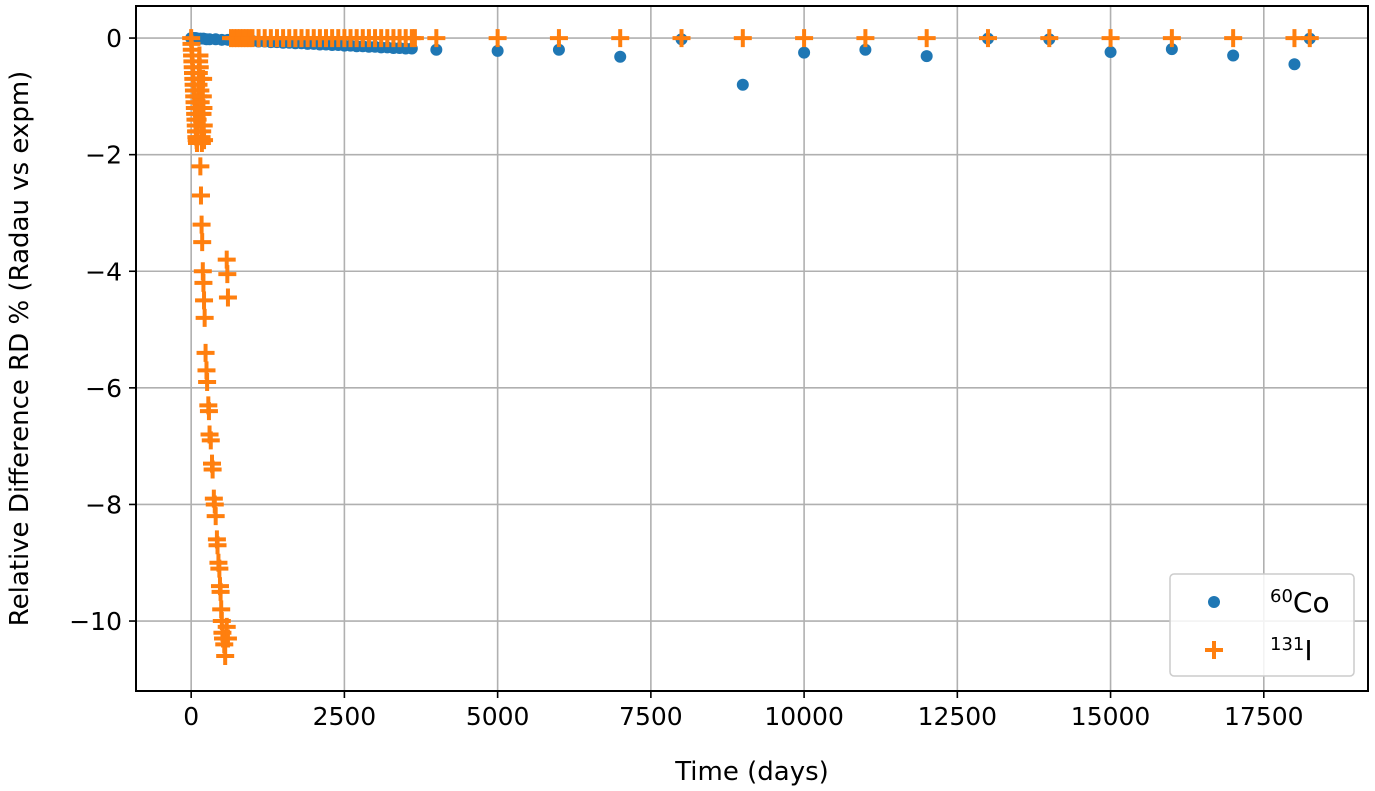 The height and width of the screenshot is (791, 1375). I want to click on legend-label-co60: 60Co, so click(1300, 602).